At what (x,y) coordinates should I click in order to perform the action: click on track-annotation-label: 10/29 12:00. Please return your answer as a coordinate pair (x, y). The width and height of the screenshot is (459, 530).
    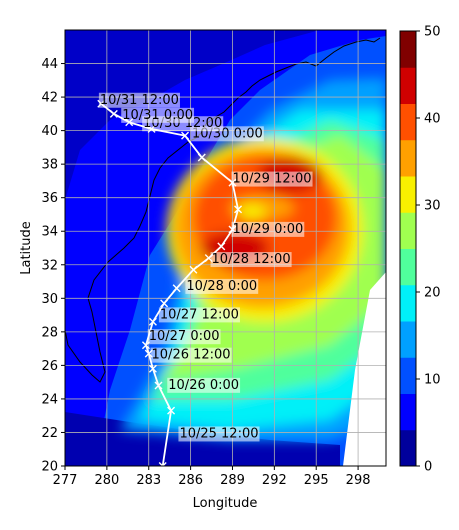
    Looking at the image, I should click on (271, 179).